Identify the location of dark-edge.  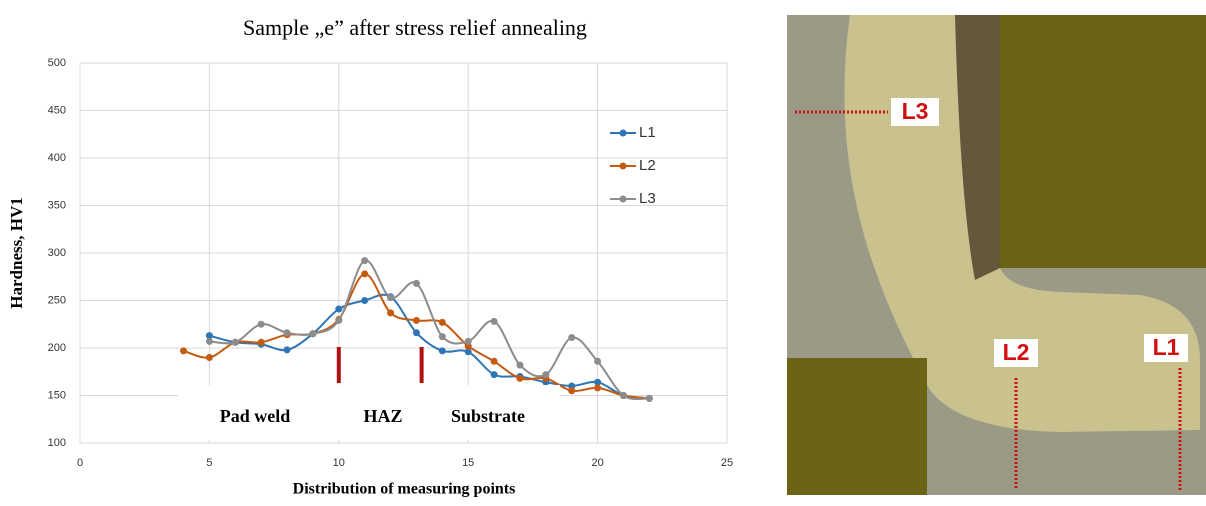
(977, 147).